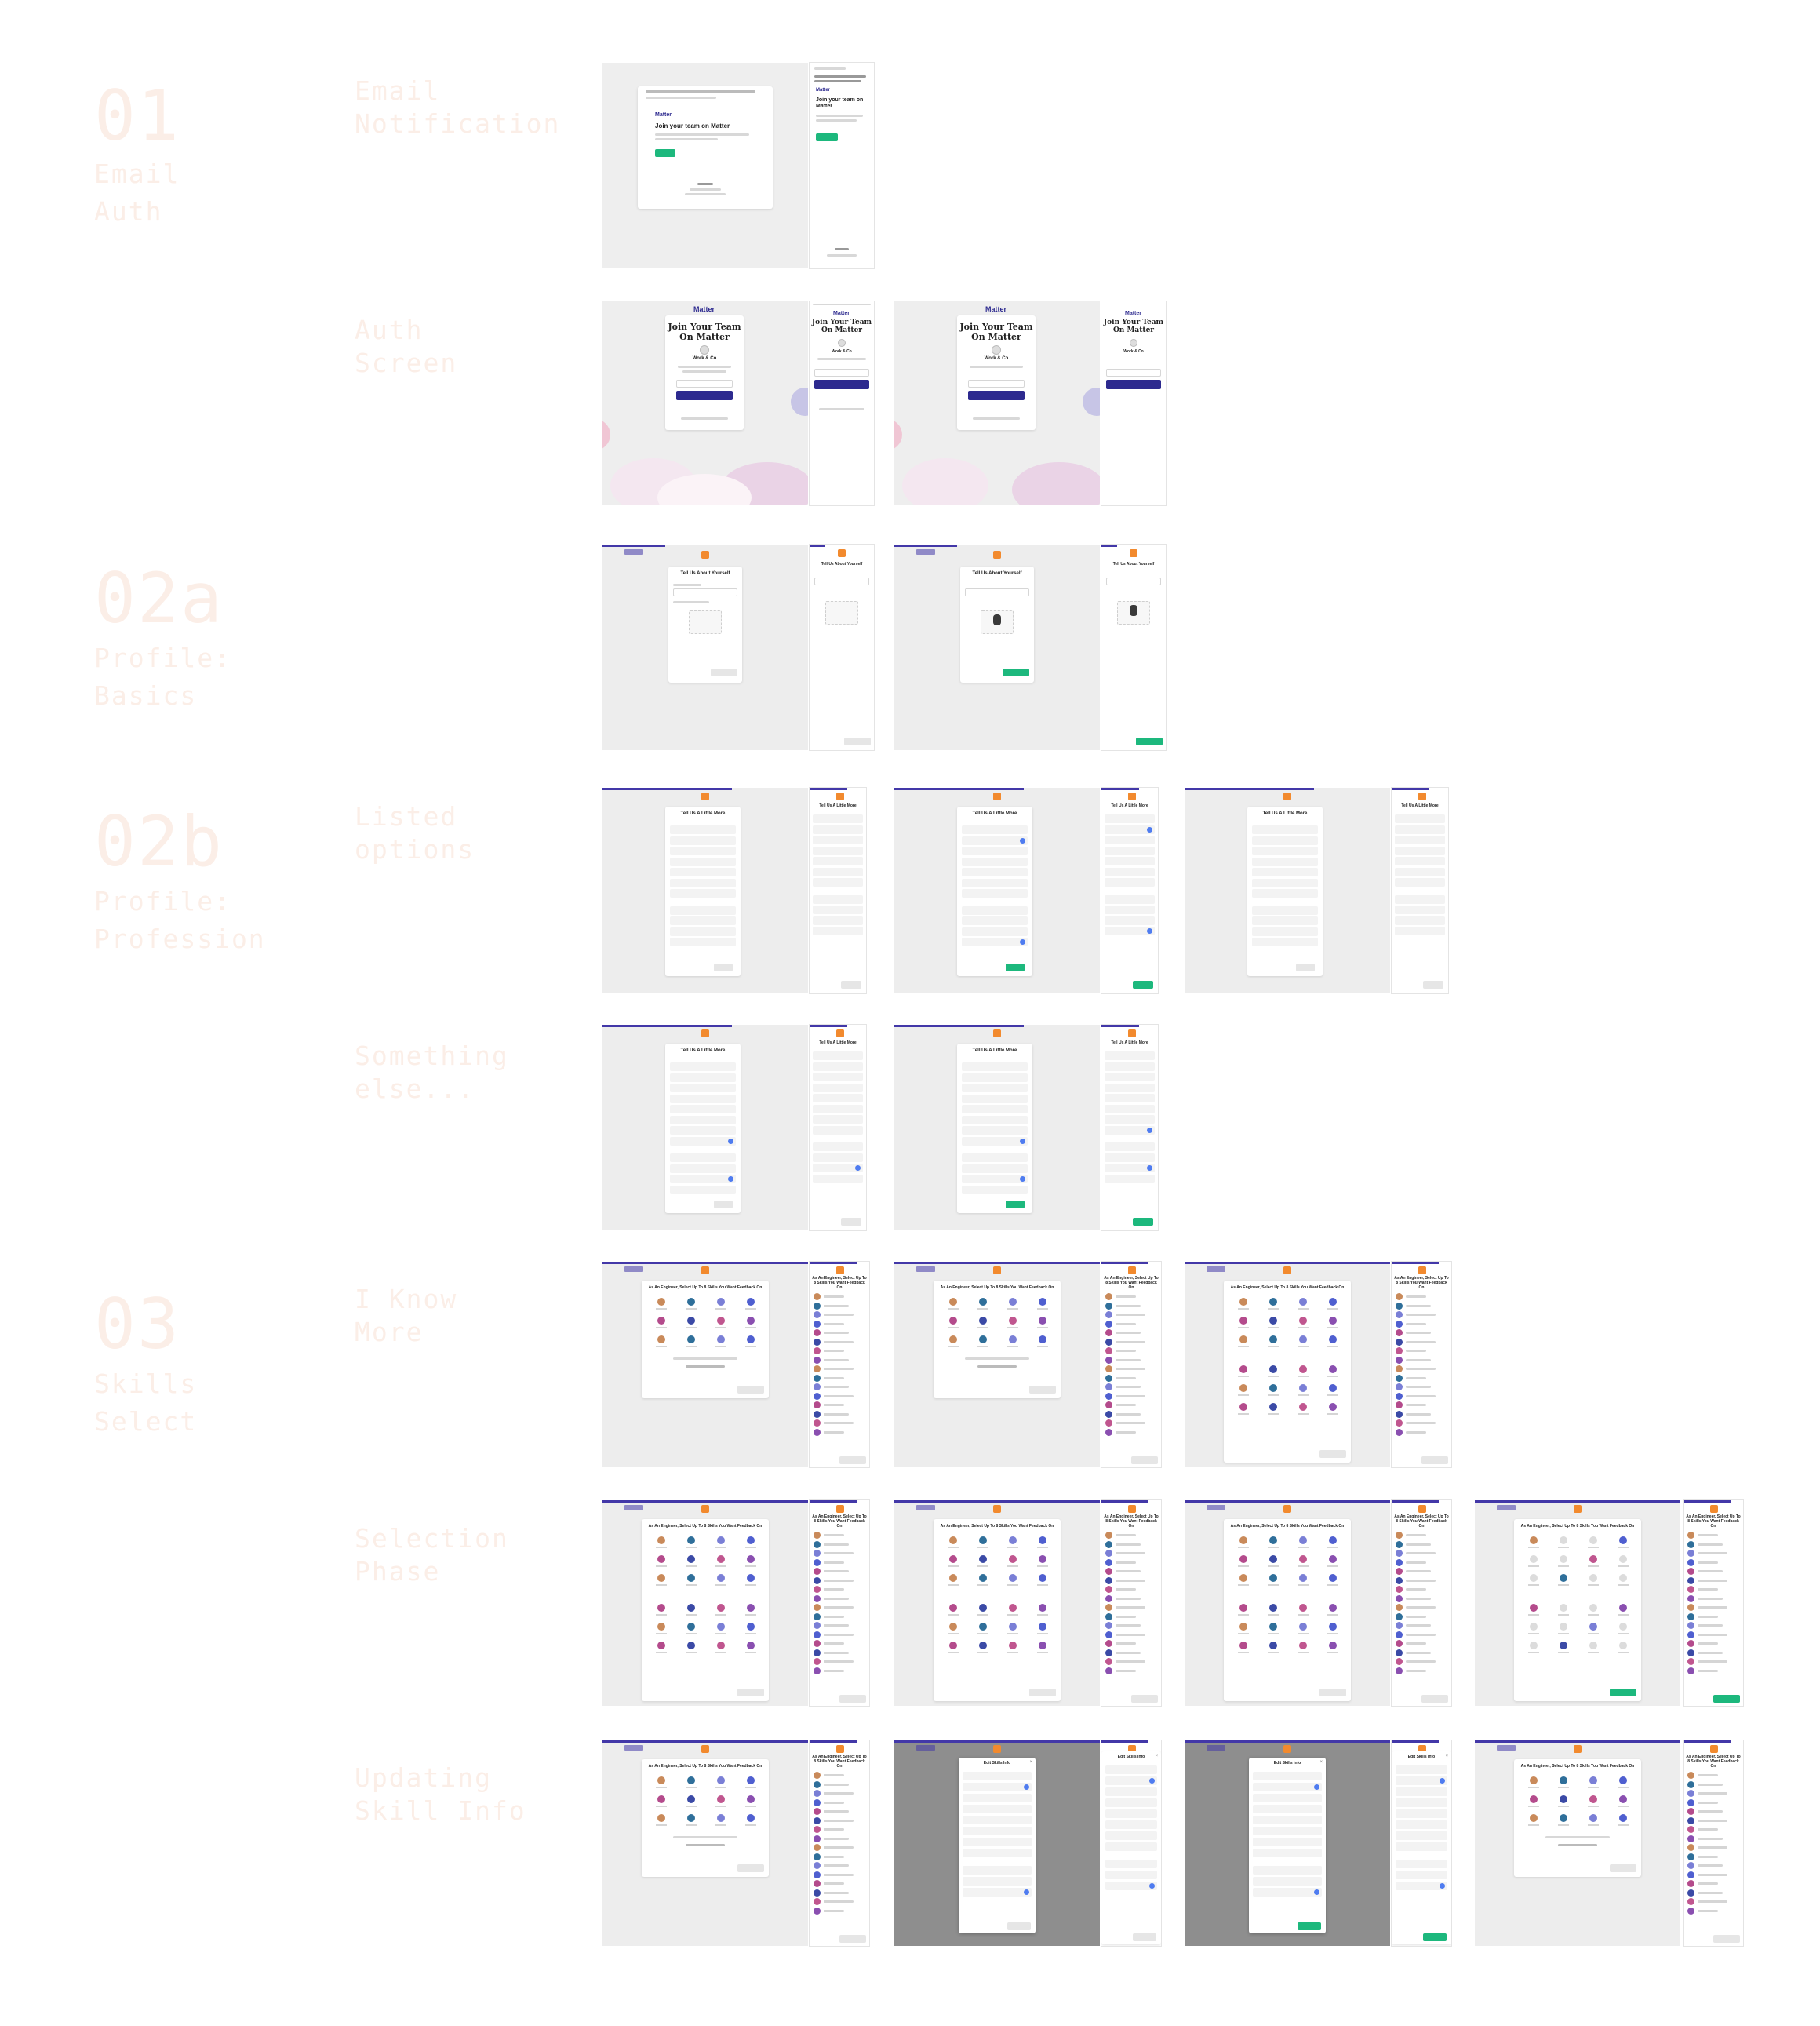 This screenshot has height=2026, width=1820. I want to click on close-icon: ×, so click(1030, 1762).